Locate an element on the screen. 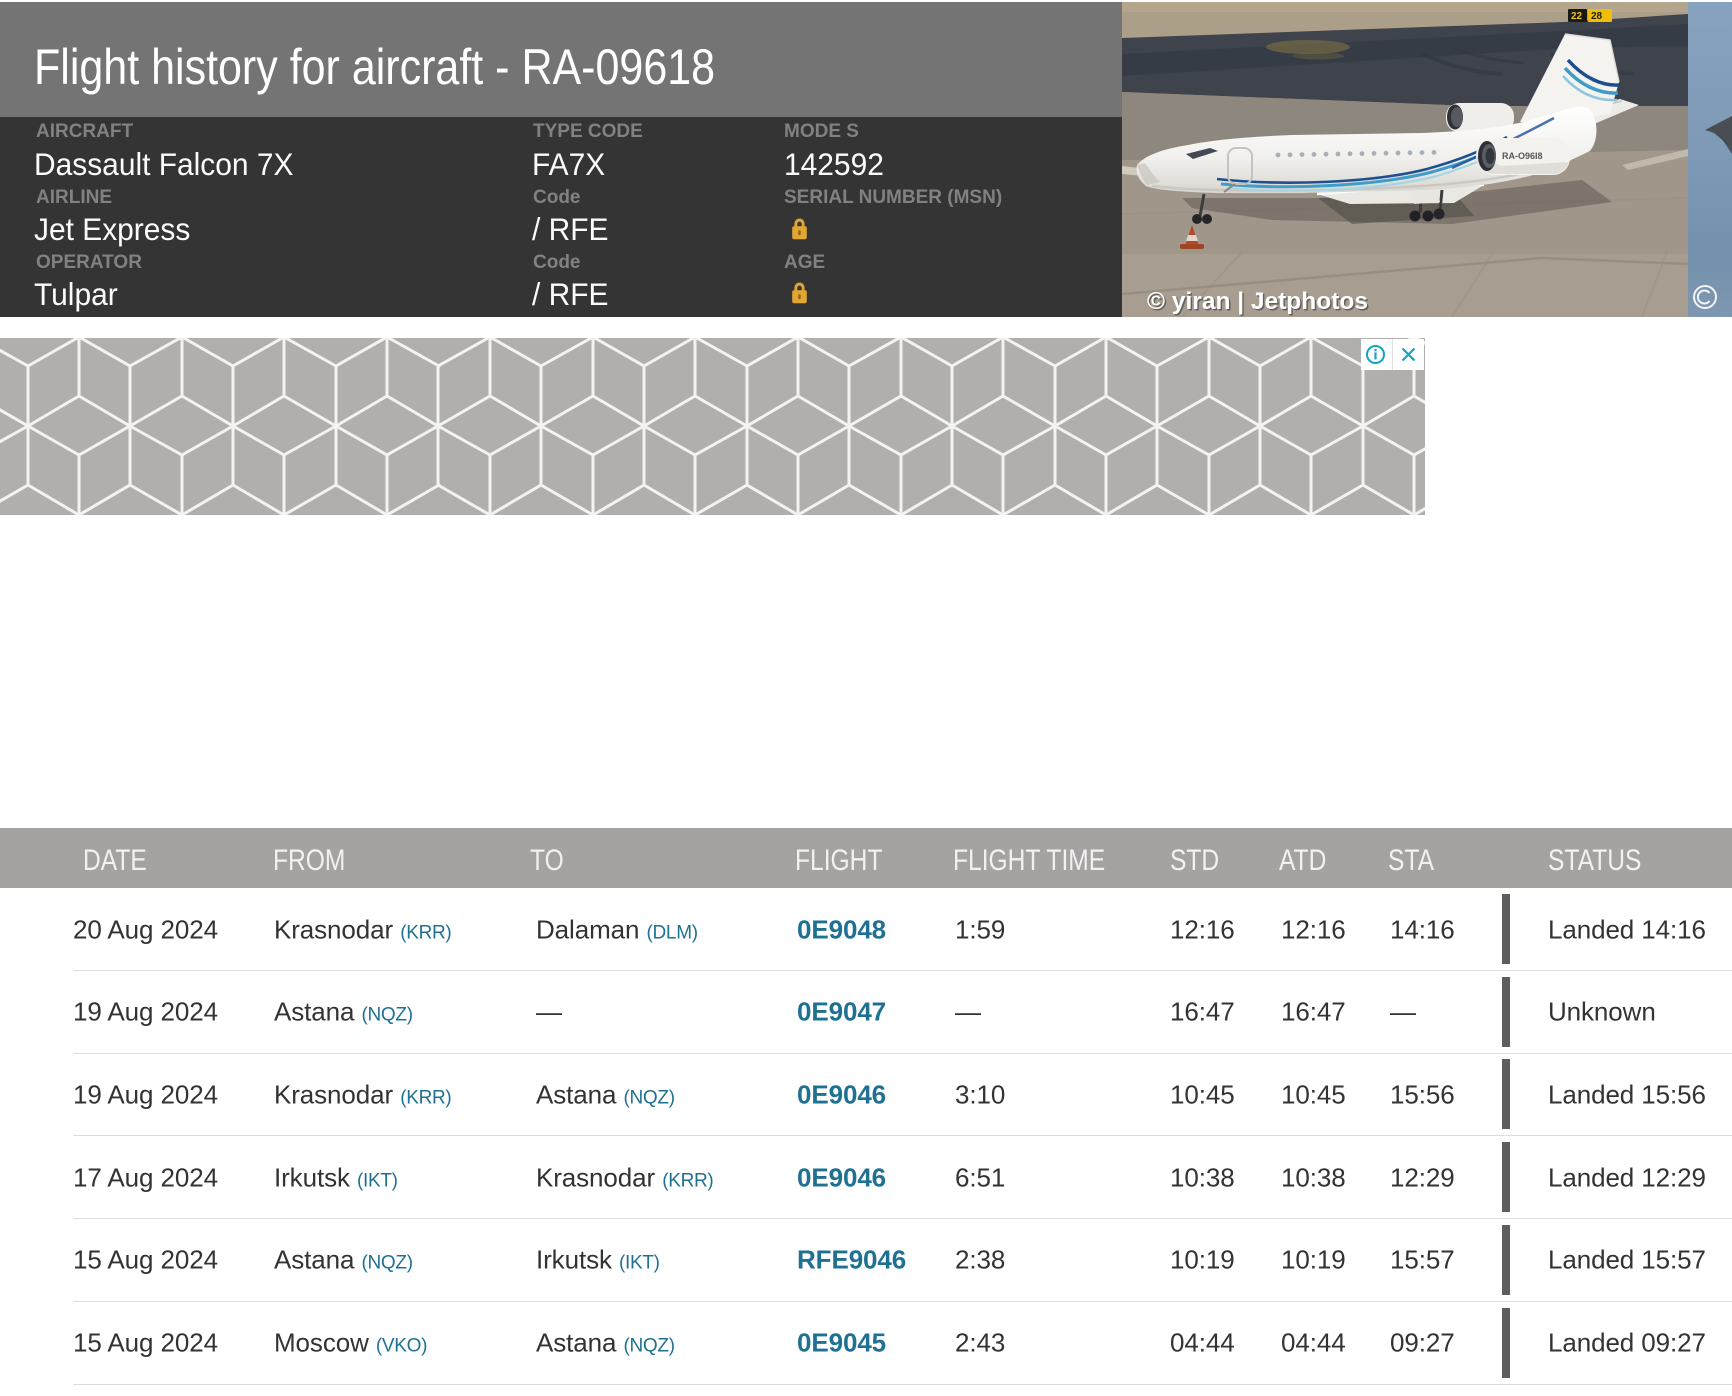  svg-text: 28 is located at coordinates (1597, 16).